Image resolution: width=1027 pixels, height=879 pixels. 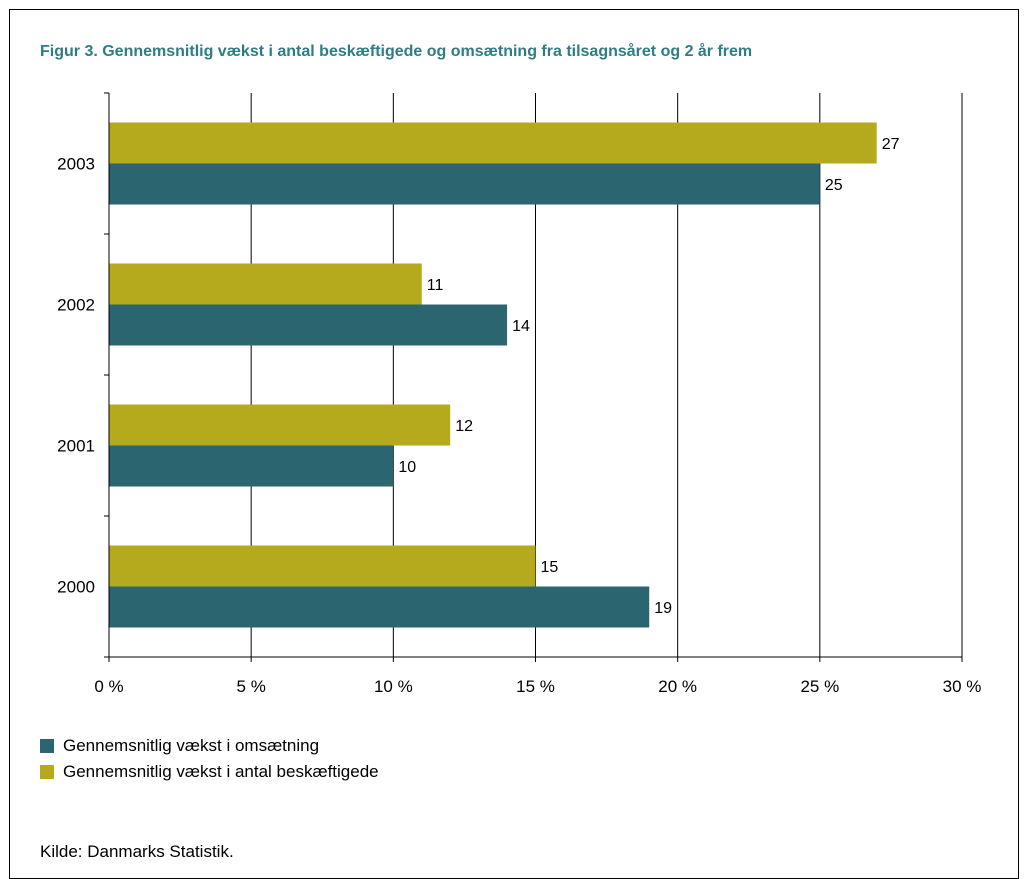 I want to click on x-tick-label: 30 %, so click(x=962, y=686).